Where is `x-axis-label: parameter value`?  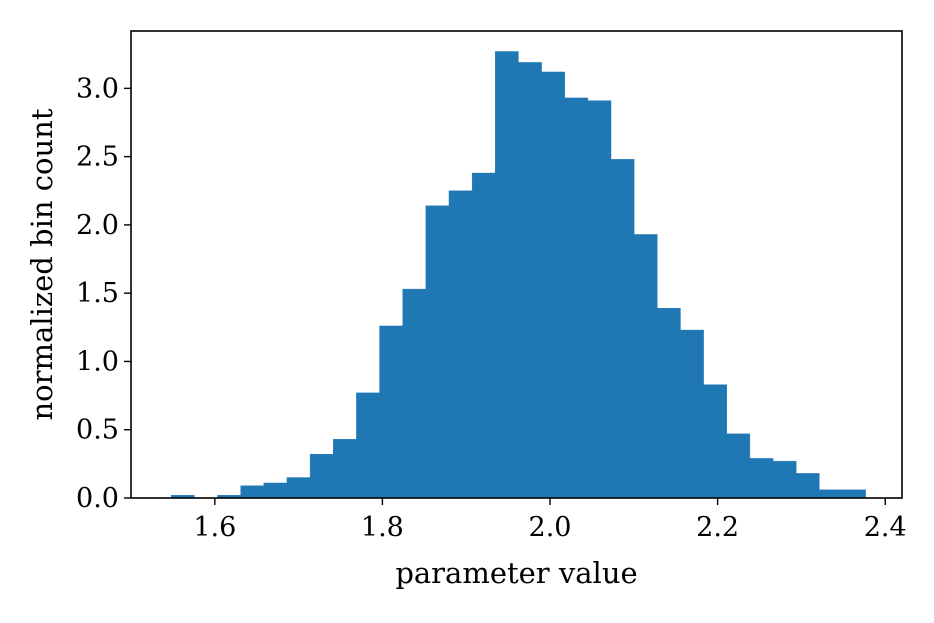 x-axis-label: parameter value is located at coordinates (516, 573).